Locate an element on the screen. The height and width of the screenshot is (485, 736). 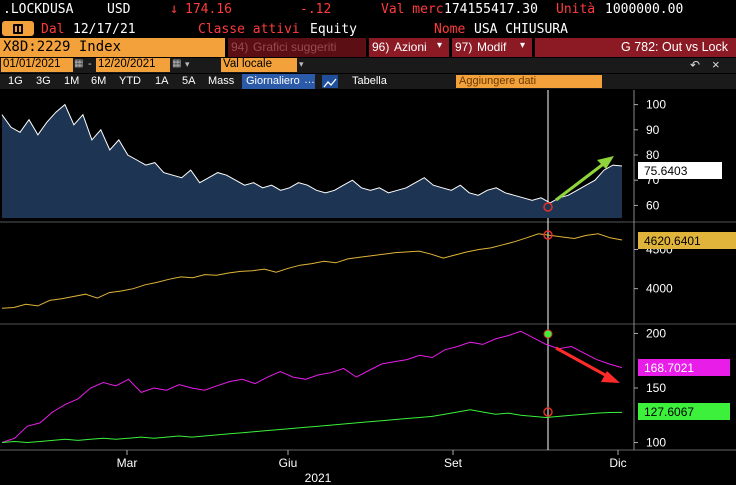
modif-num: 97) is located at coordinates (464, 47).